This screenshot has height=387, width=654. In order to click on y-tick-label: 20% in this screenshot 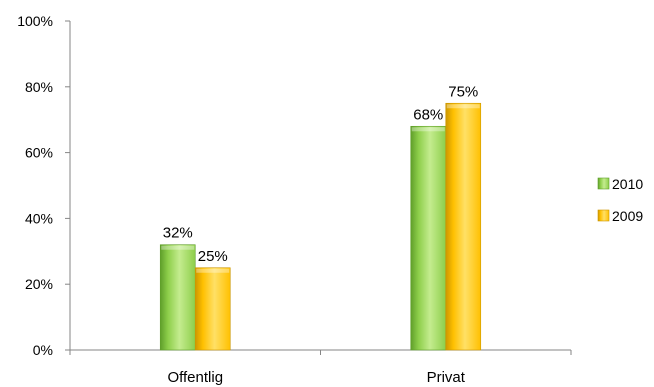, I will do `click(39, 284)`.